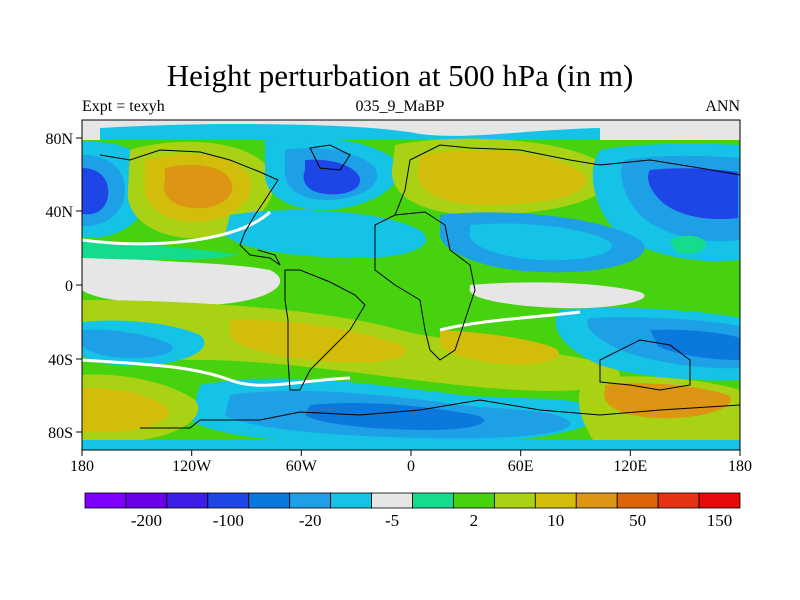  I want to click on namerica-pos-core, so click(198, 186).